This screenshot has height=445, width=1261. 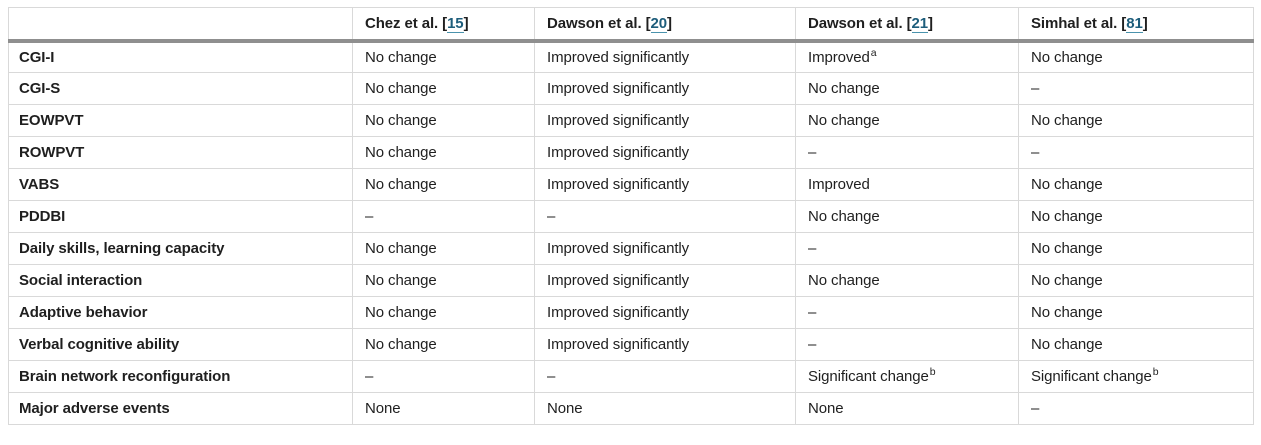 I want to click on result-cell: Improved, so click(x=907, y=184).